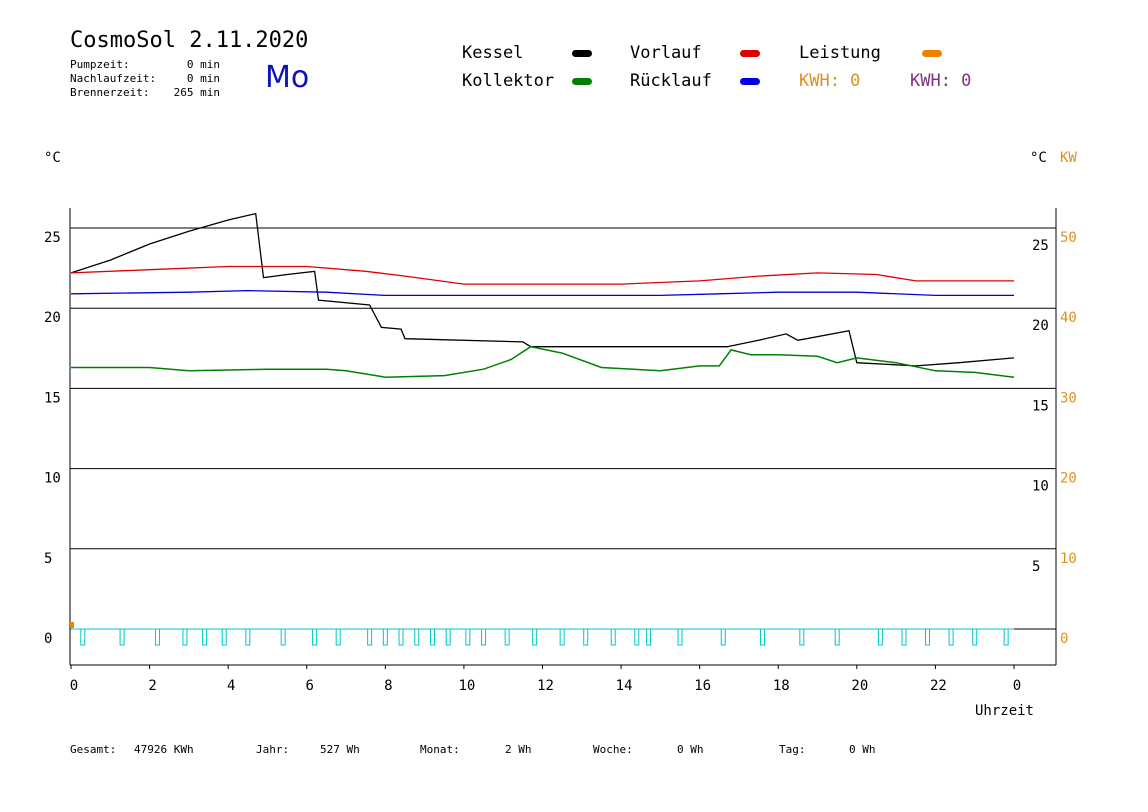 The height and width of the screenshot is (812, 1148). What do you see at coordinates (52, 238) in the screenshot?
I see `y-tick-label-left: 25` at bounding box center [52, 238].